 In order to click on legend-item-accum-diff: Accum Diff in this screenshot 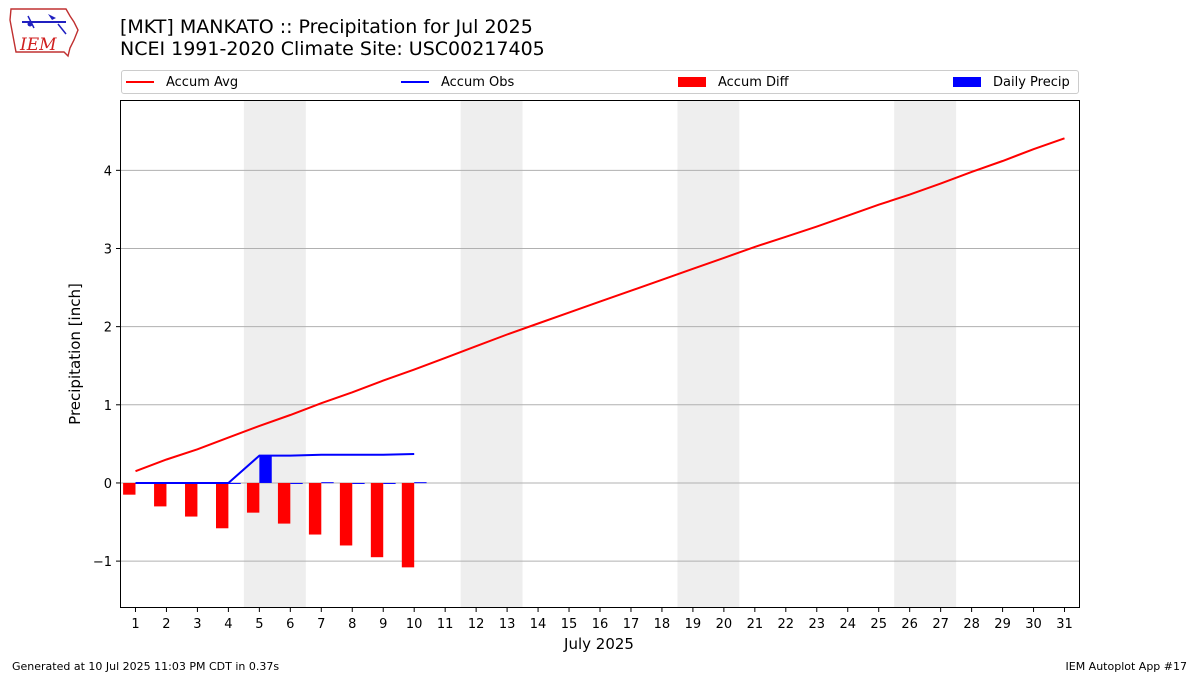, I will do `click(733, 82)`.